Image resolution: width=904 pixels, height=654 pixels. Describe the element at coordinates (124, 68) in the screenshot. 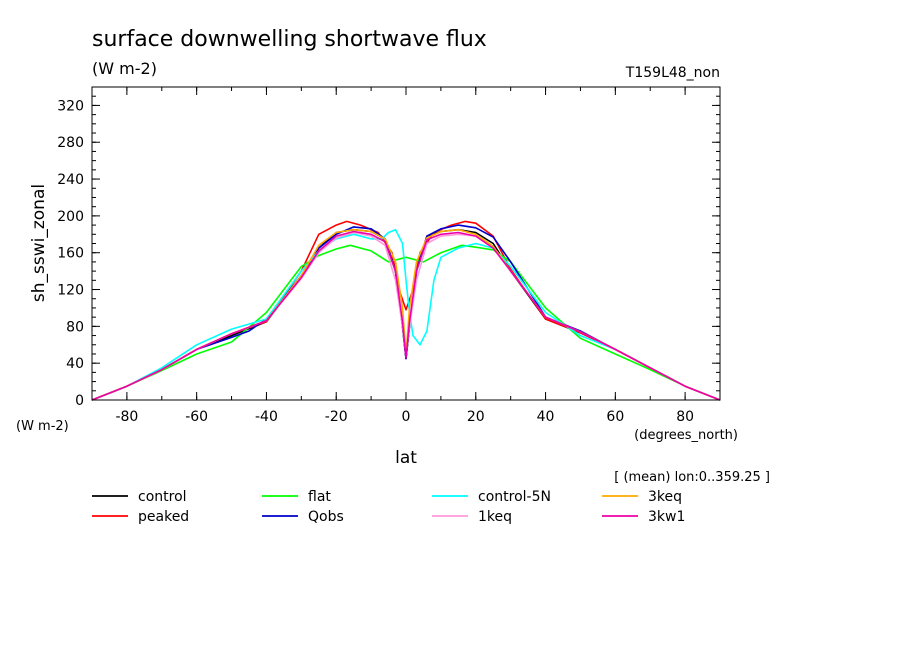

I see `chart-units: (W m-2)` at that location.